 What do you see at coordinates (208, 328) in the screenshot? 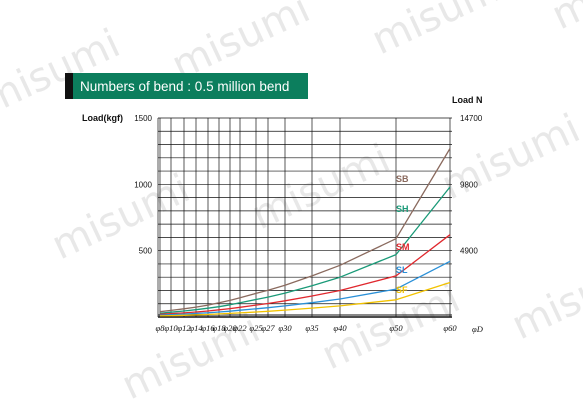
I see `x-tick-label-16: φ16` at bounding box center [208, 328].